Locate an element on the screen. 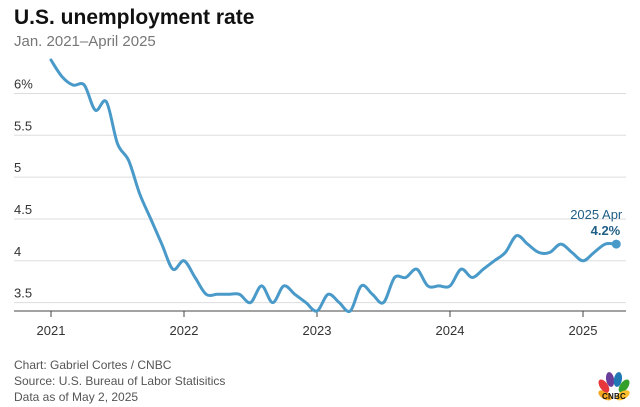  y-tick-label-5: 6% is located at coordinates (23, 83).